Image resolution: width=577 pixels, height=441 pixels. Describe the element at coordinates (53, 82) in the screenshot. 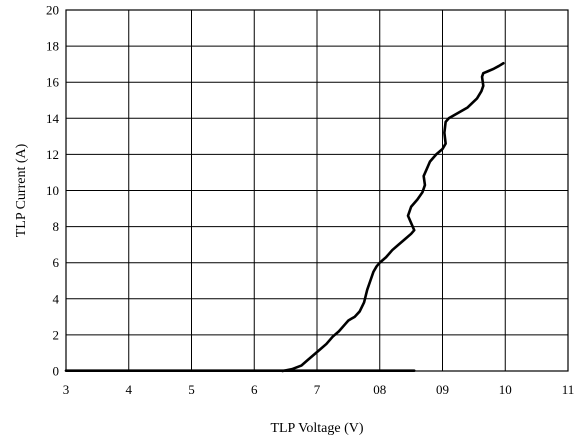

I see `y-tick-label: 16` at that location.